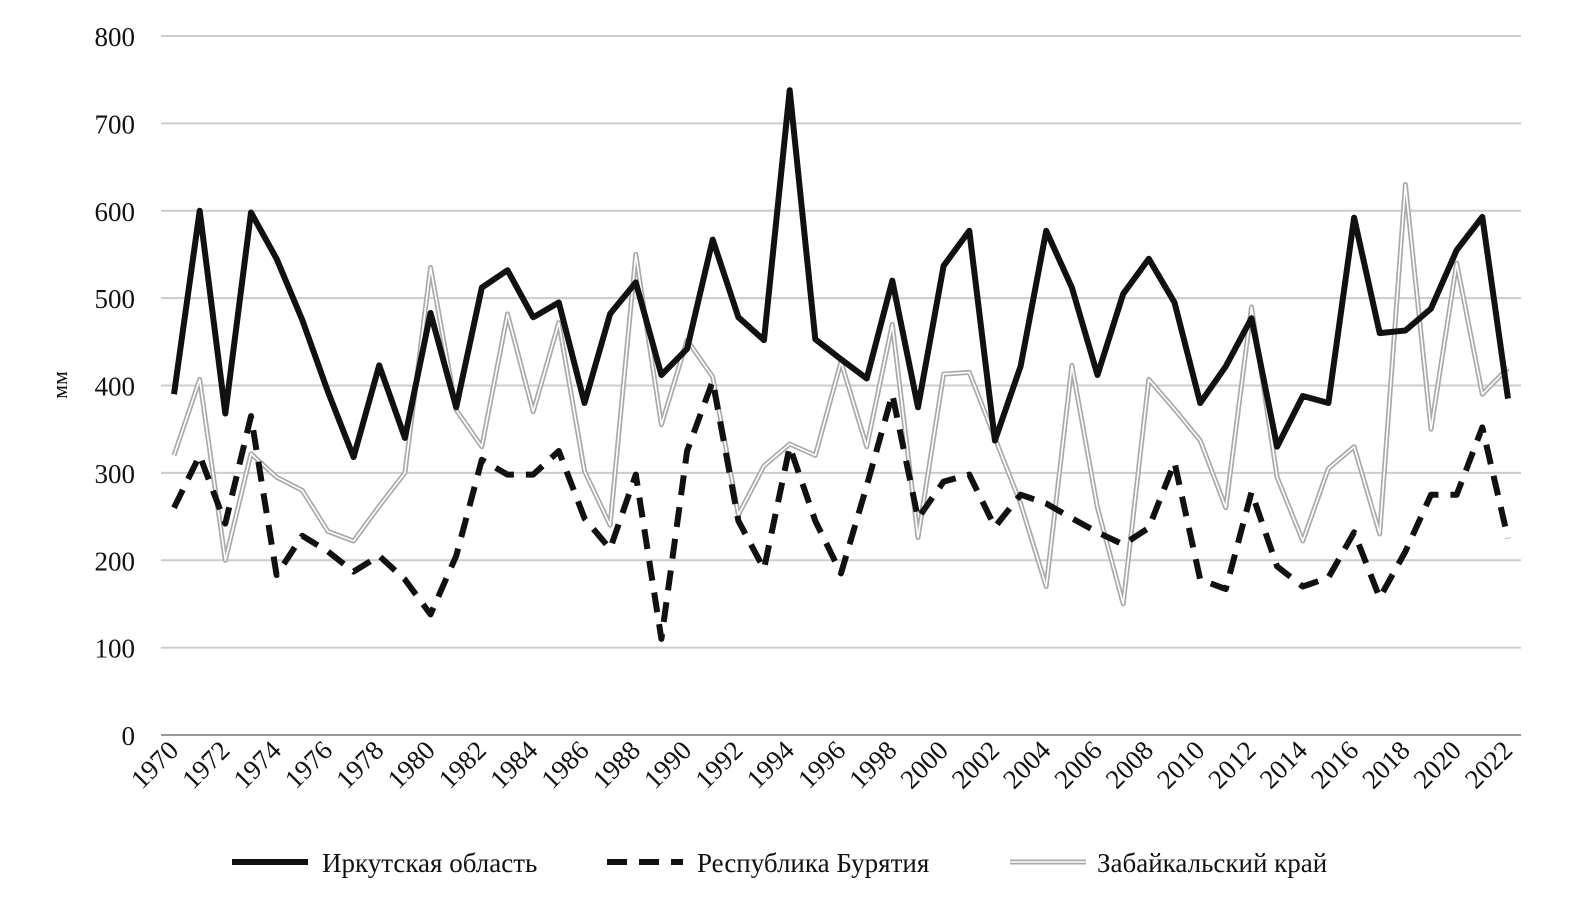 The width and height of the screenshot is (1583, 922). Describe the element at coordinates (115, 649) in the screenshot. I see `y-tick-label: 100` at that location.